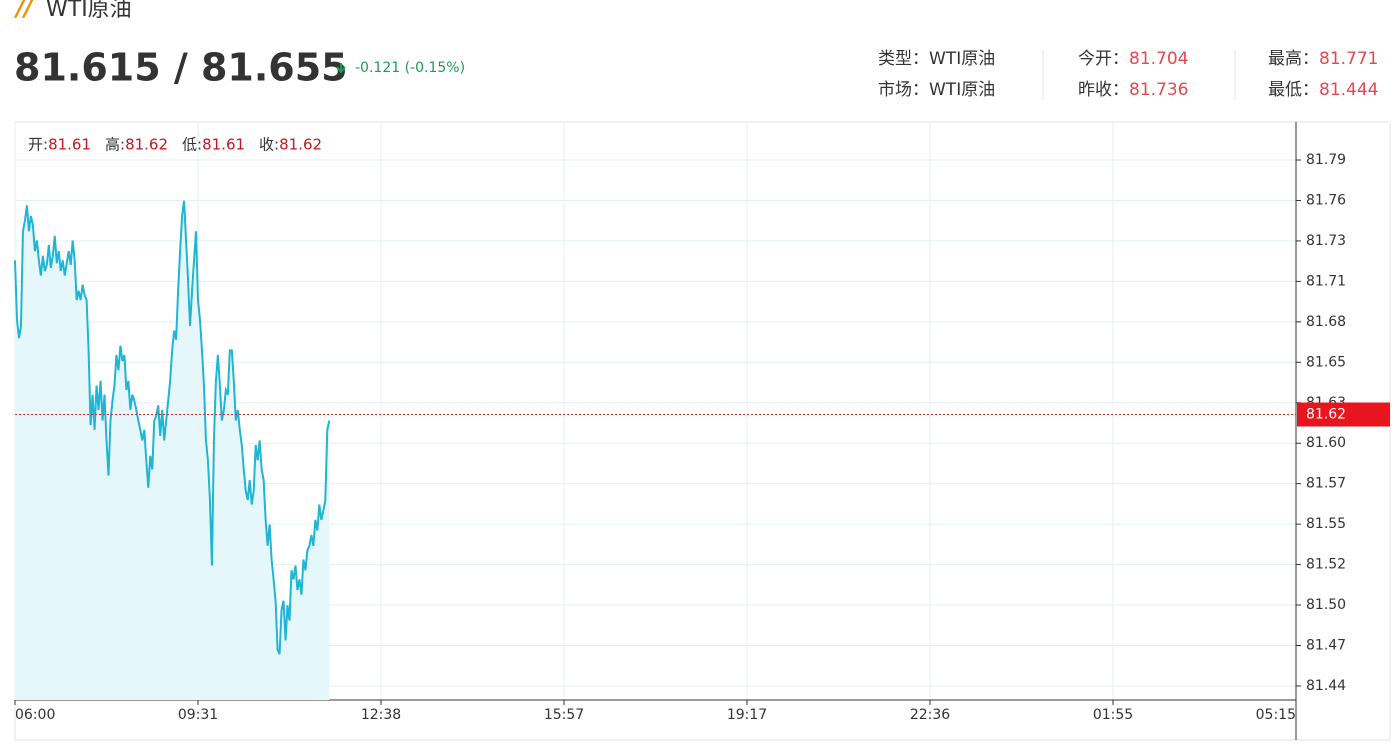  Describe the element at coordinates (115, 145) in the screenshot. I see `ohlc-label: 高:` at that location.